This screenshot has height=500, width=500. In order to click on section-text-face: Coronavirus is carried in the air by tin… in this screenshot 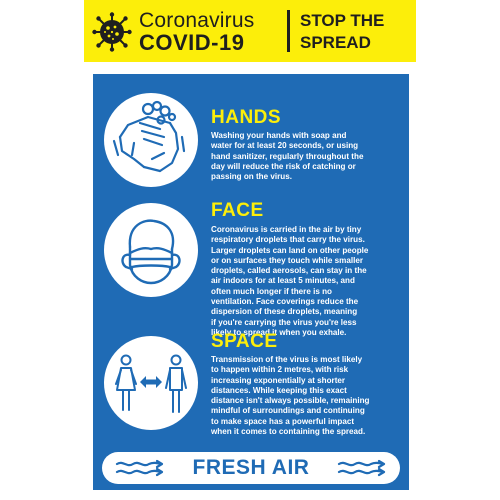, I will do `click(309, 281)`.